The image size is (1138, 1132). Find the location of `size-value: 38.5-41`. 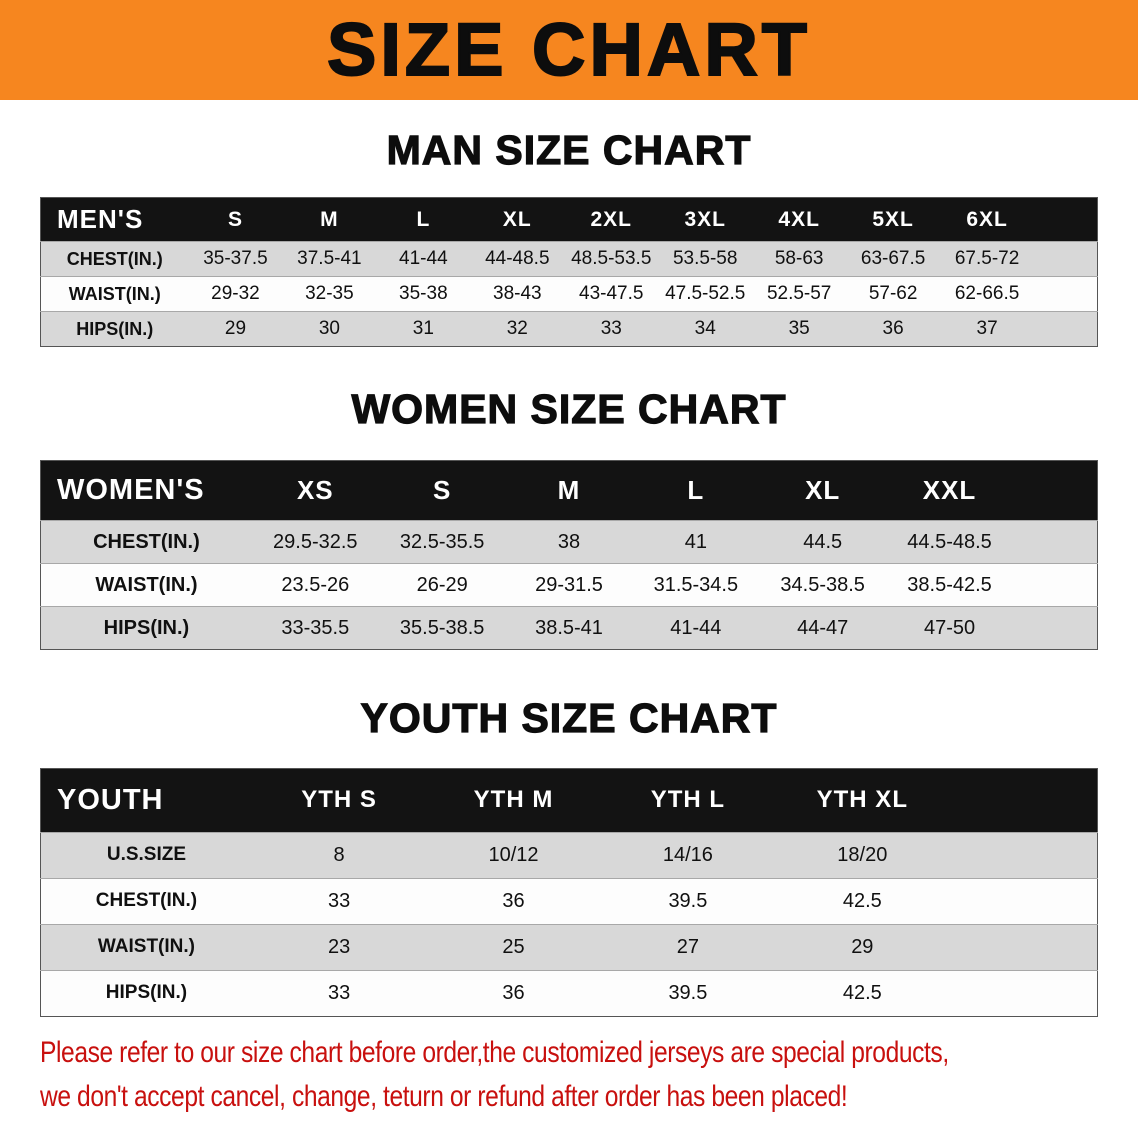

size-value: 38.5-41 is located at coordinates (569, 628).